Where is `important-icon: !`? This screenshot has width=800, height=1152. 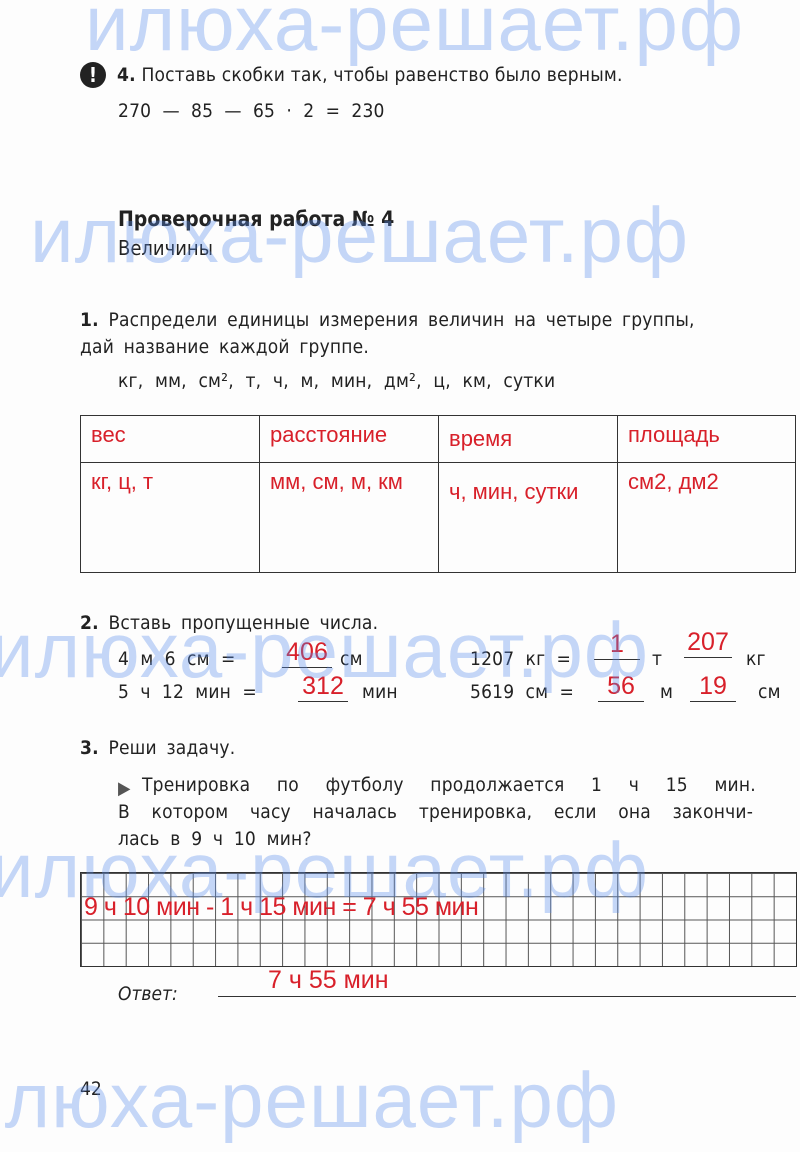
important-icon: ! is located at coordinates (93, 75).